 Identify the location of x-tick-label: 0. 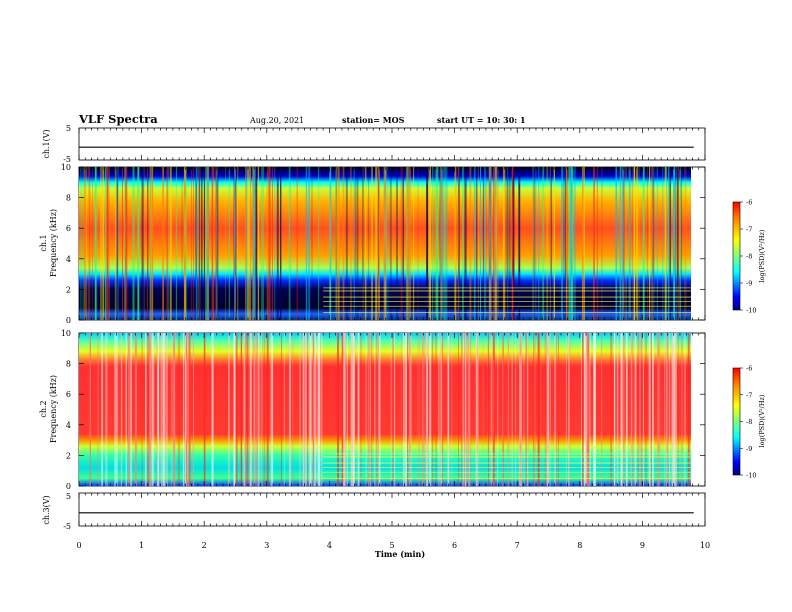
(78, 545).